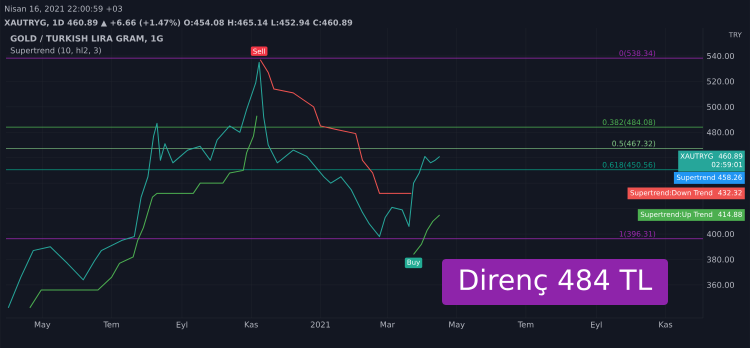 The width and height of the screenshot is (750, 348). Describe the element at coordinates (720, 285) in the screenshot. I see `y-tick-label: 360.00` at that location.